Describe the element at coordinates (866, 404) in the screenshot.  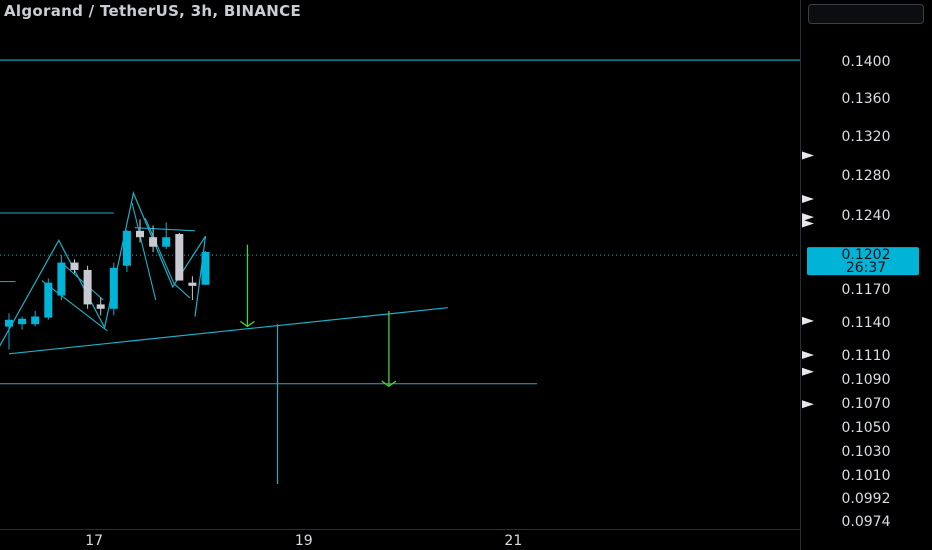
I see `price-tick-label: 0.1070` at that location.